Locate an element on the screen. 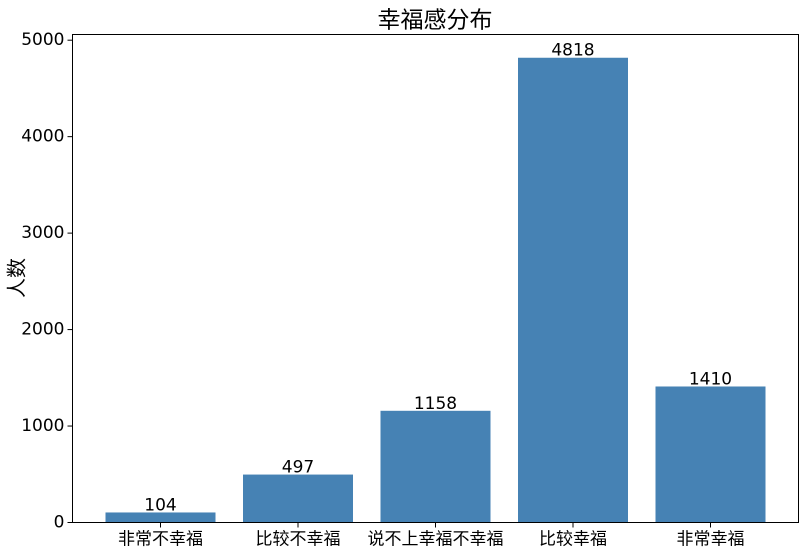 This screenshot has height=554, width=804. y-tick-label: 1000 is located at coordinates (42, 426).